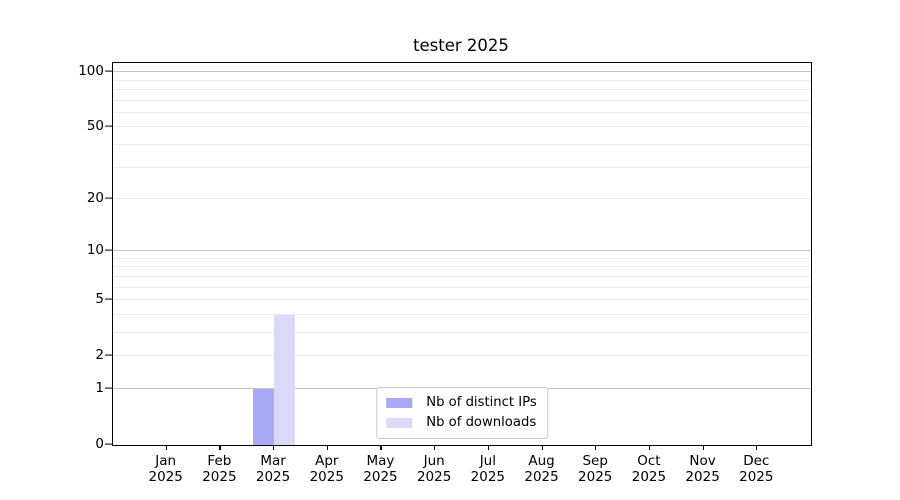  I want to click on bar-downloads, so click(285, 379).